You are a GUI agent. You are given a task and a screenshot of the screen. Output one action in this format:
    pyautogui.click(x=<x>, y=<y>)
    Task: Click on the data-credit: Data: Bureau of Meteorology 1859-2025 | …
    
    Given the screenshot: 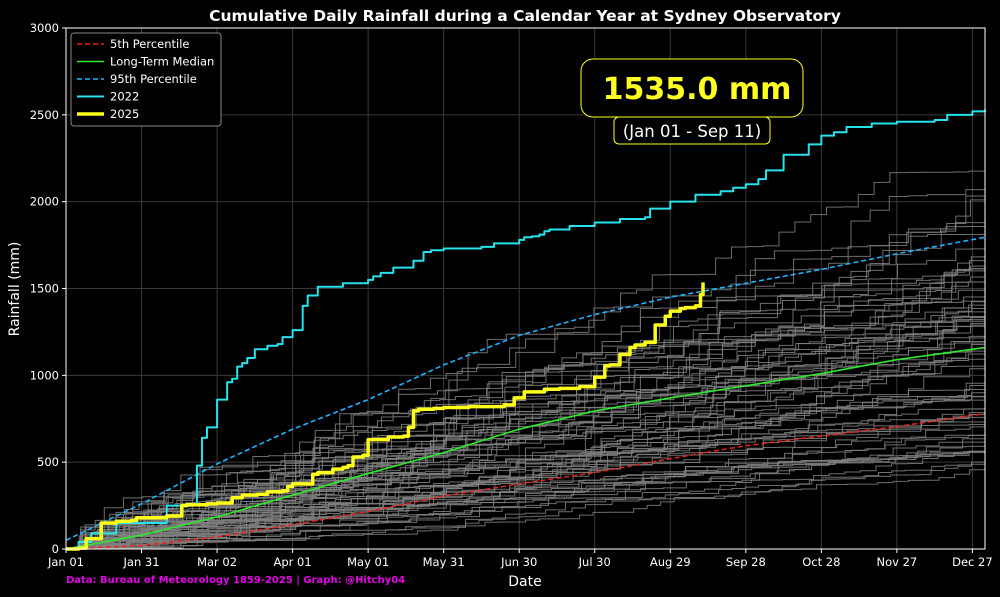 What is the action you would take?
    pyautogui.click(x=235, y=580)
    